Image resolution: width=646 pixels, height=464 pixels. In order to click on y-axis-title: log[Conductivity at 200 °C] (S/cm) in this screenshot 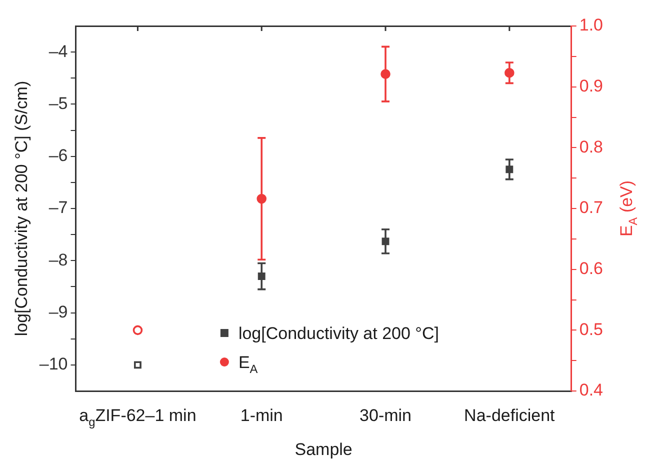, I will do `click(21, 208)`.